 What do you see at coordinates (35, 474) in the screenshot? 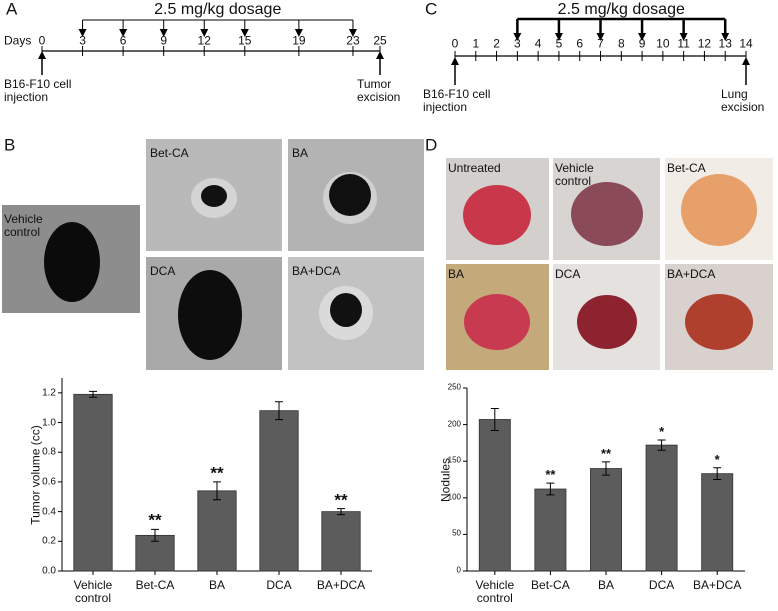
I see `y-axis-label: Tumor volume (cc)` at bounding box center [35, 474].